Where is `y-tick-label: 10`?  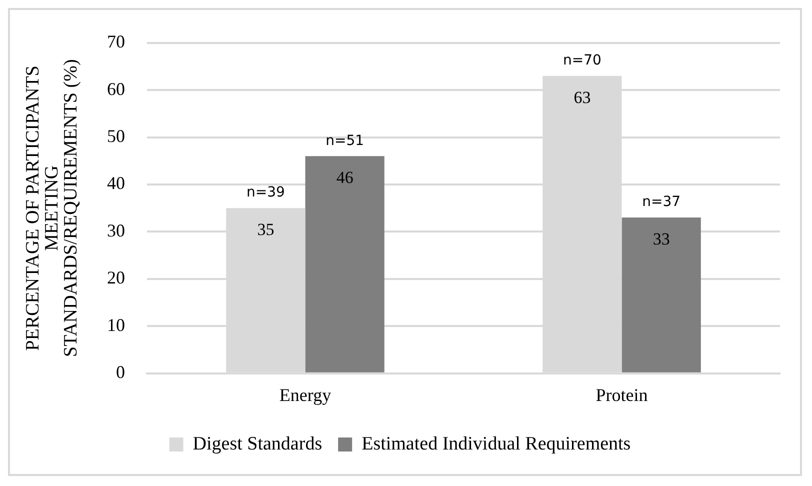
y-tick-label: 10 is located at coordinates (116, 324).